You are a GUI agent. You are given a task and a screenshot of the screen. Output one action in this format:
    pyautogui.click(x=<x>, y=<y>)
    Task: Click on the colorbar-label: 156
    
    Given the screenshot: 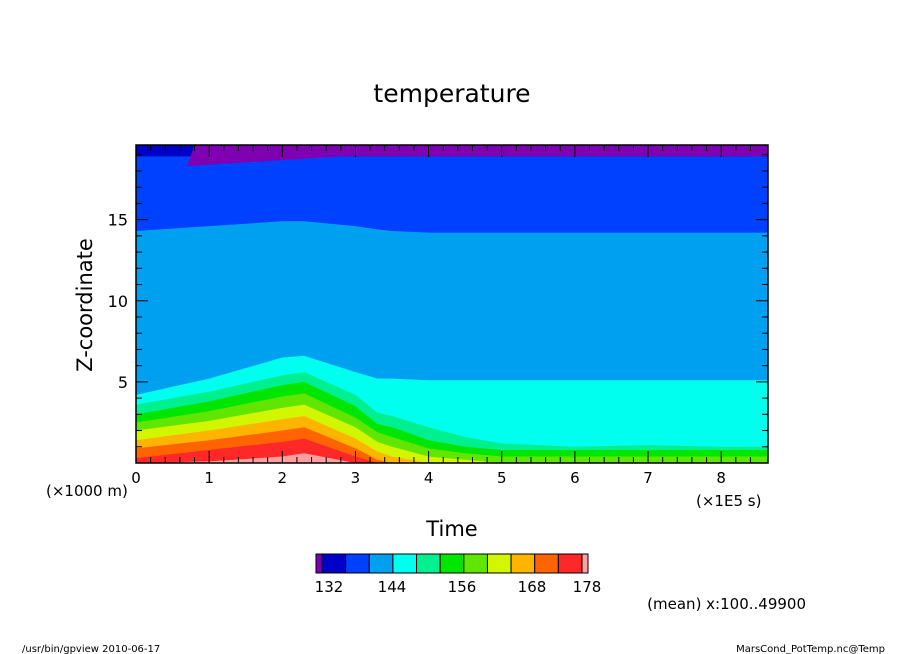 What is the action you would take?
    pyautogui.click(x=462, y=587)
    